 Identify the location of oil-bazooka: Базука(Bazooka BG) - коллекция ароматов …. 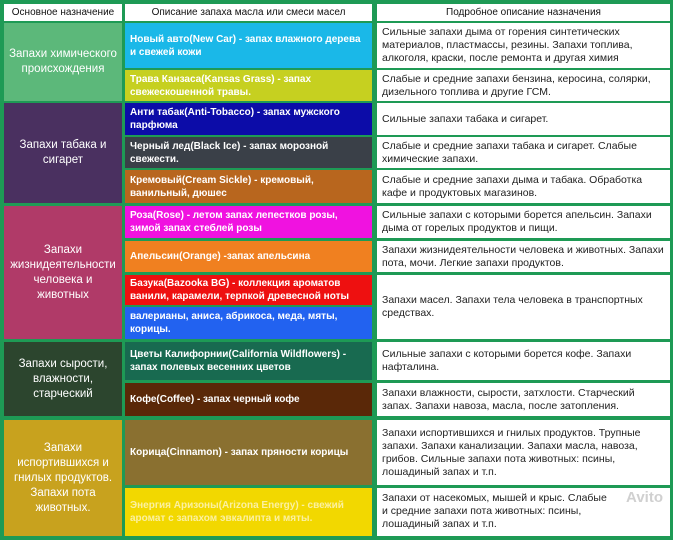
(248, 290).